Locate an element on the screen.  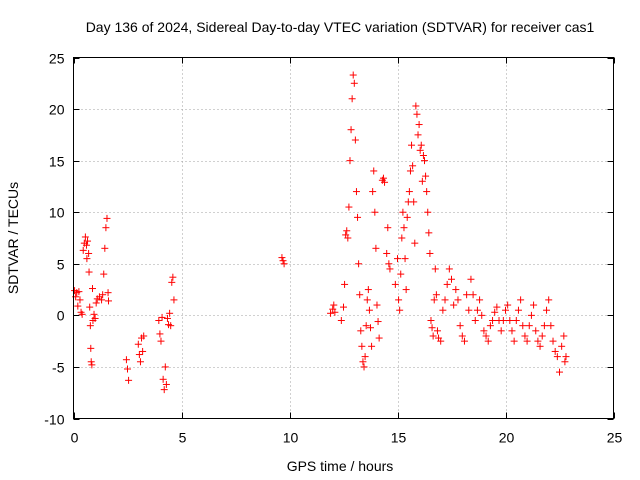
x-axis-label: GPS time / hours is located at coordinates (340, 466).